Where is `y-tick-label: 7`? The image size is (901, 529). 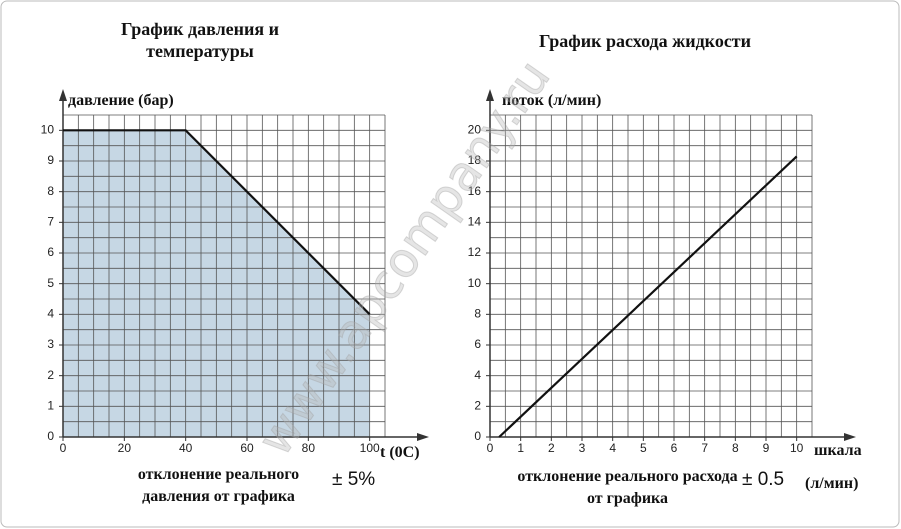 y-tick-label: 7 is located at coordinates (50, 222).